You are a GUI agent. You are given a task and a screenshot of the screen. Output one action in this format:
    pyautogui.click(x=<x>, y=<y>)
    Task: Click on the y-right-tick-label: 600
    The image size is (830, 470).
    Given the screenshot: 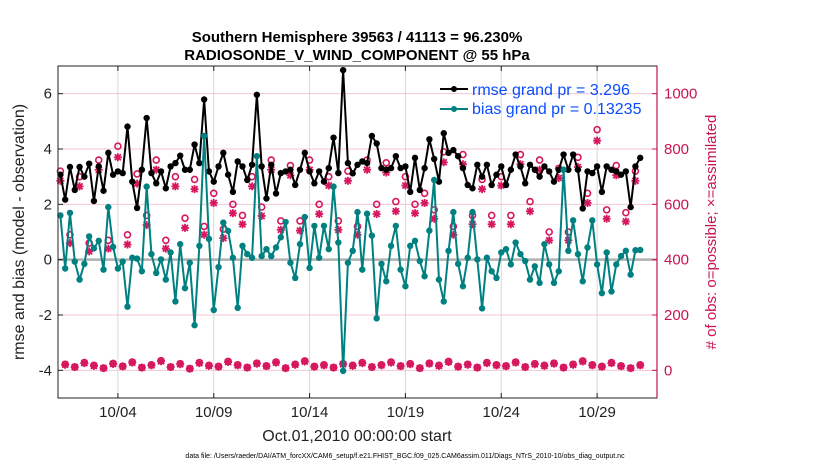 What is the action you would take?
    pyautogui.click(x=676, y=204)
    